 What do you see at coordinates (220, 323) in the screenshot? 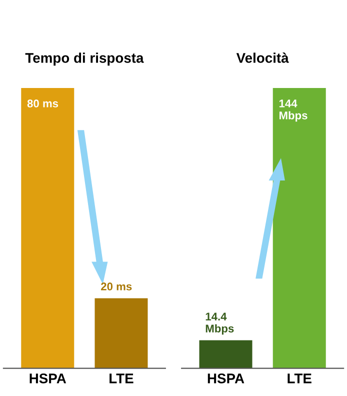
I see `data-label: 14.4 Mbps` at bounding box center [220, 323].